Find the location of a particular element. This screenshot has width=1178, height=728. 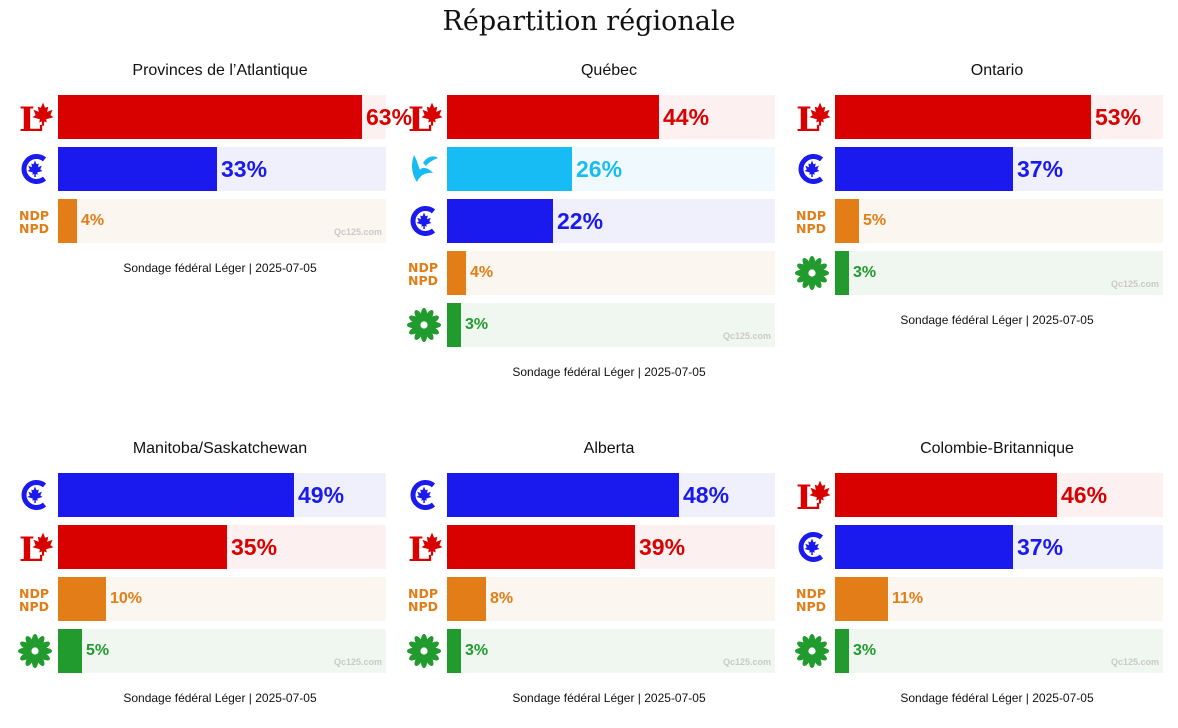

bar-track: 39% is located at coordinates (611, 547).